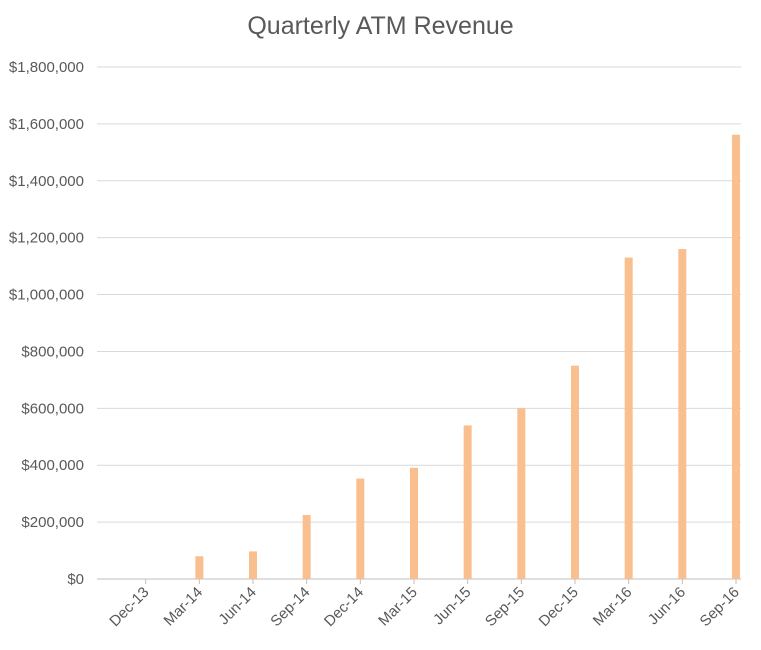 The width and height of the screenshot is (761, 650). Describe the element at coordinates (720, 607) in the screenshot. I see `x-tick-label: Sep-16` at that location.